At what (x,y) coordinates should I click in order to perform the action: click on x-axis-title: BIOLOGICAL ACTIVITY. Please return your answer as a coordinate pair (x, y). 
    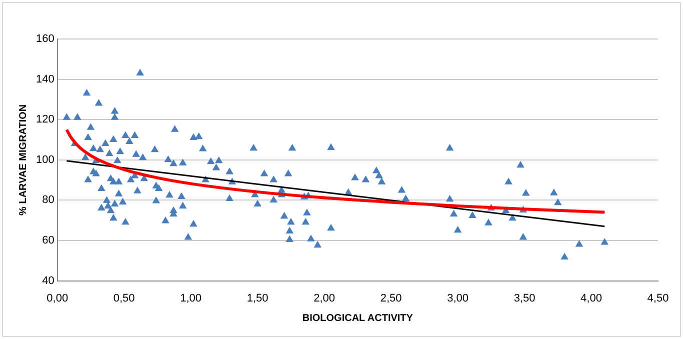
    Looking at the image, I should click on (358, 318).